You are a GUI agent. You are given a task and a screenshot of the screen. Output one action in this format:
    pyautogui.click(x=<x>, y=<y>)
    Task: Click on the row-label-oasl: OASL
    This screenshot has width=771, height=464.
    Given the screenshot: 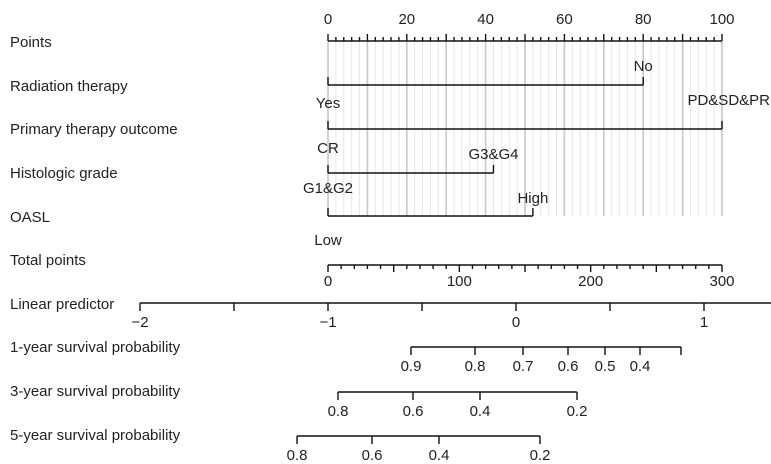 What is the action you would take?
    pyautogui.click(x=30, y=217)
    